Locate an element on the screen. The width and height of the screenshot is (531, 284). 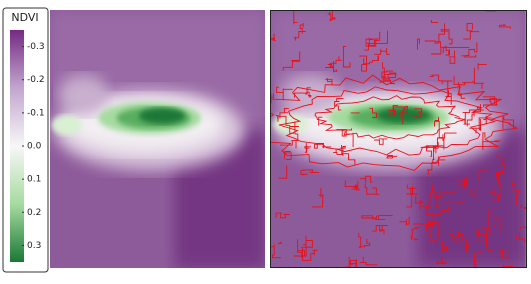
tick-label: 0.3 is located at coordinates (34, 246).